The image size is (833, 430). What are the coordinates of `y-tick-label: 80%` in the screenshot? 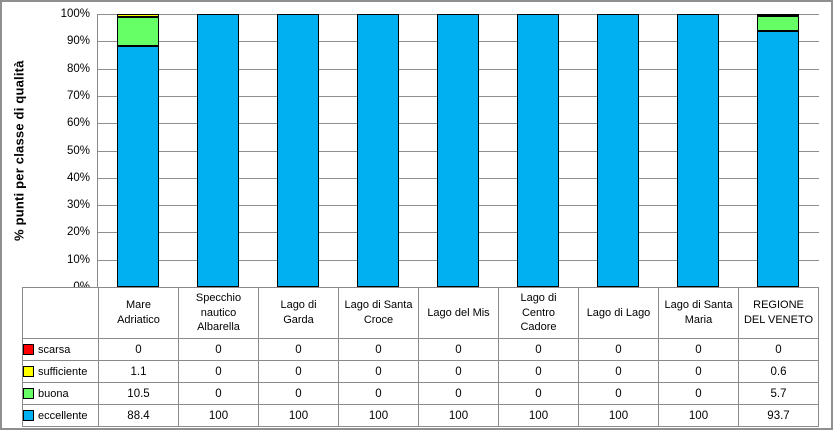 It's located at (78, 68).